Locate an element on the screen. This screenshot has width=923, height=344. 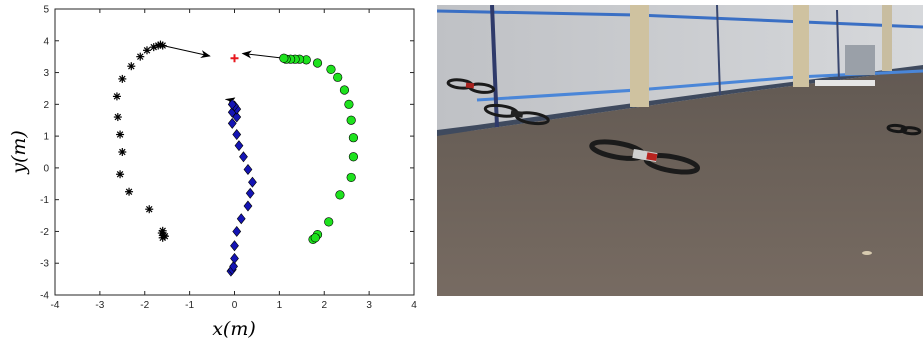
x-tick-label: -3 is located at coordinates (99, 305).